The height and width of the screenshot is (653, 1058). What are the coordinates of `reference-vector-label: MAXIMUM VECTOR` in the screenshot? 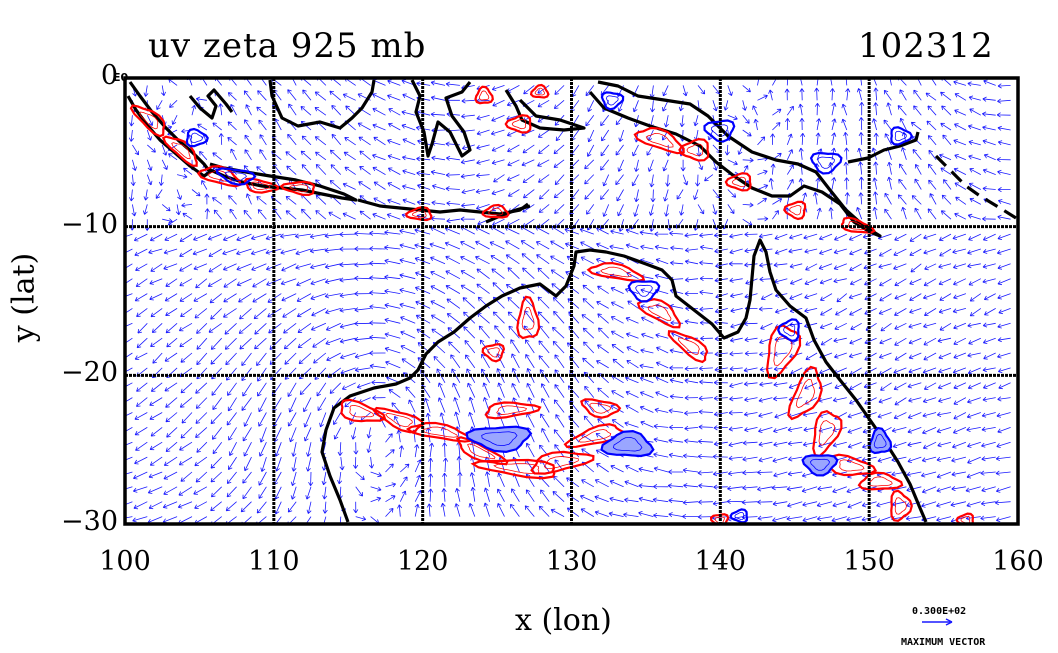 It's located at (943, 642).